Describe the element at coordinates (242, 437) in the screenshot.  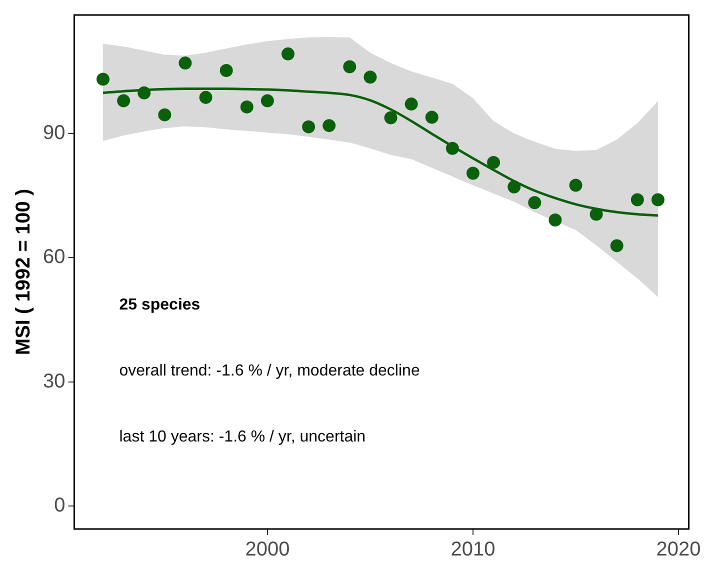
I see `annotation: last 10 years: -1.6 % / yr, uncertain` at that location.